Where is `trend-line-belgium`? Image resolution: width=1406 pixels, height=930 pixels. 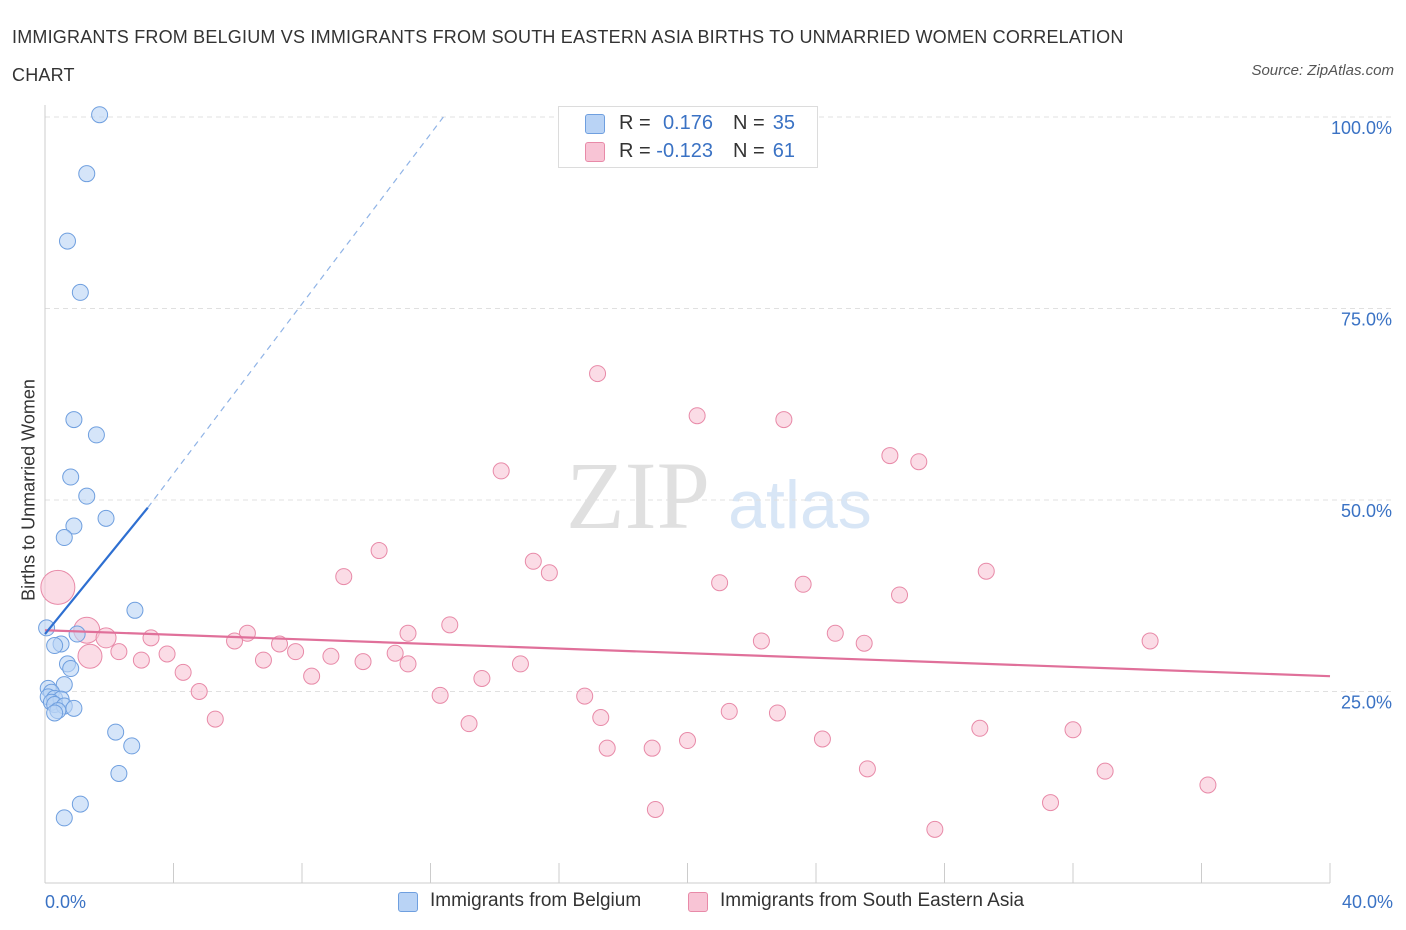 trend-line-belgium is located at coordinates (96, 570).